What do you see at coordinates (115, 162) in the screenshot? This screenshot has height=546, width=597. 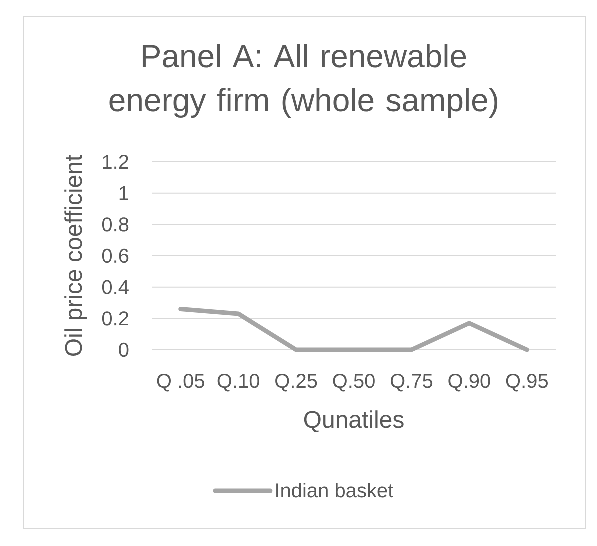 I see `y-tick-label: 1.2` at bounding box center [115, 162].